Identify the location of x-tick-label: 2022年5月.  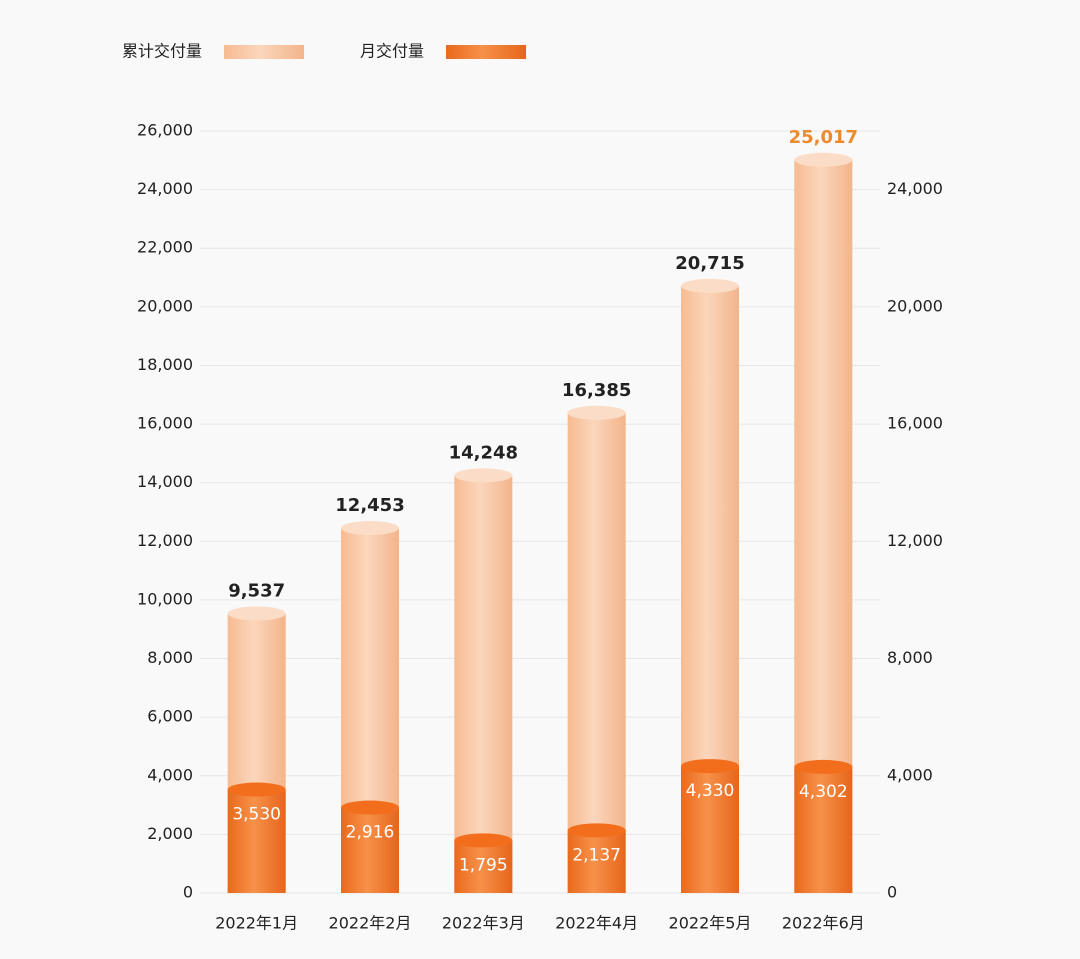
(710, 923).